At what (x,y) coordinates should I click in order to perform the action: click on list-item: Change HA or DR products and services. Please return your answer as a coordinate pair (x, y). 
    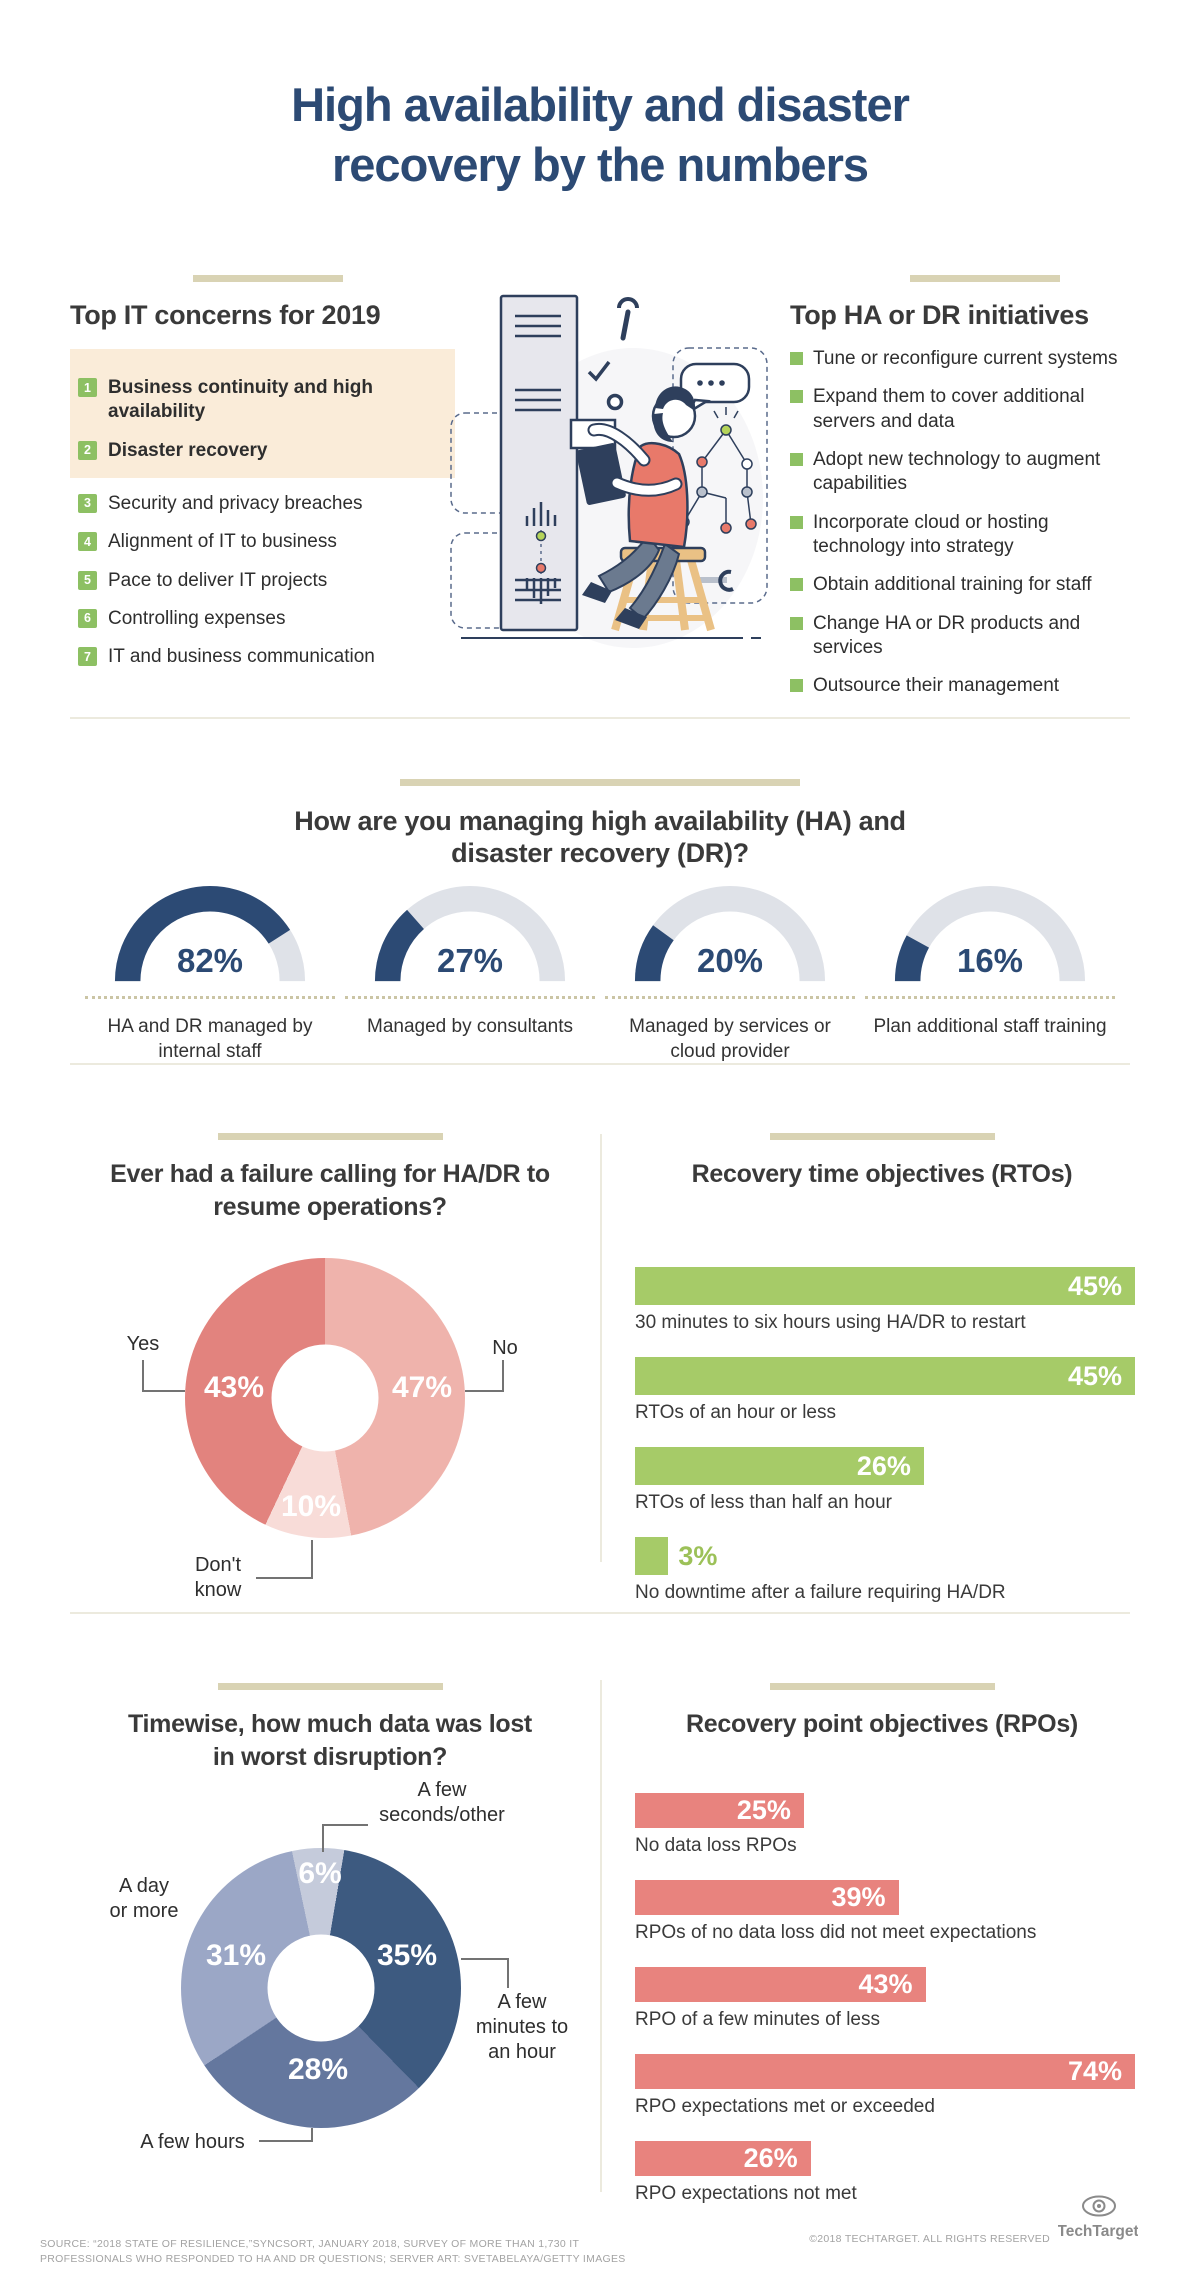
    Looking at the image, I should click on (962, 636).